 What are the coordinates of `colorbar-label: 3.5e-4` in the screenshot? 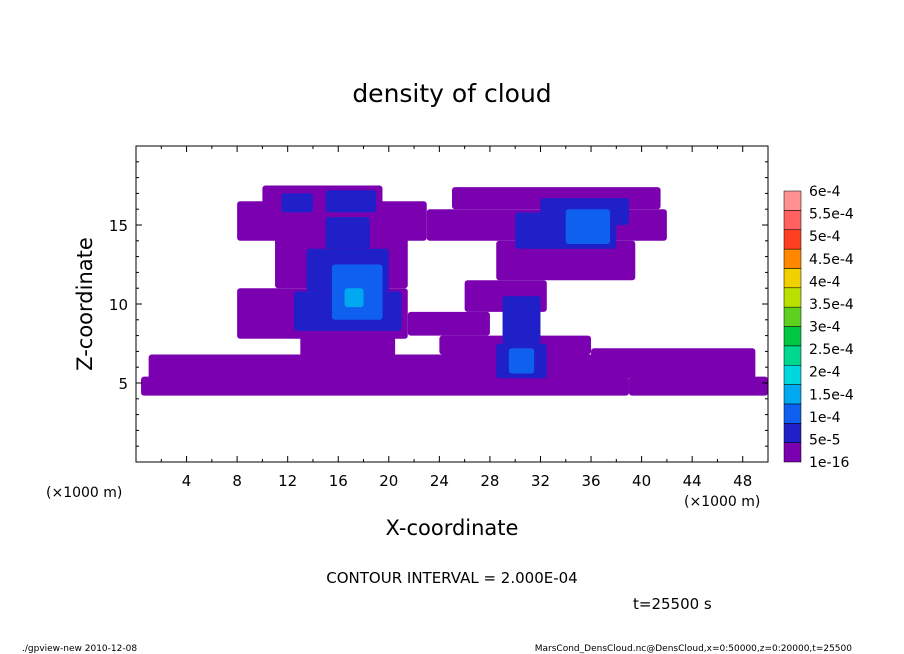 It's located at (831, 305).